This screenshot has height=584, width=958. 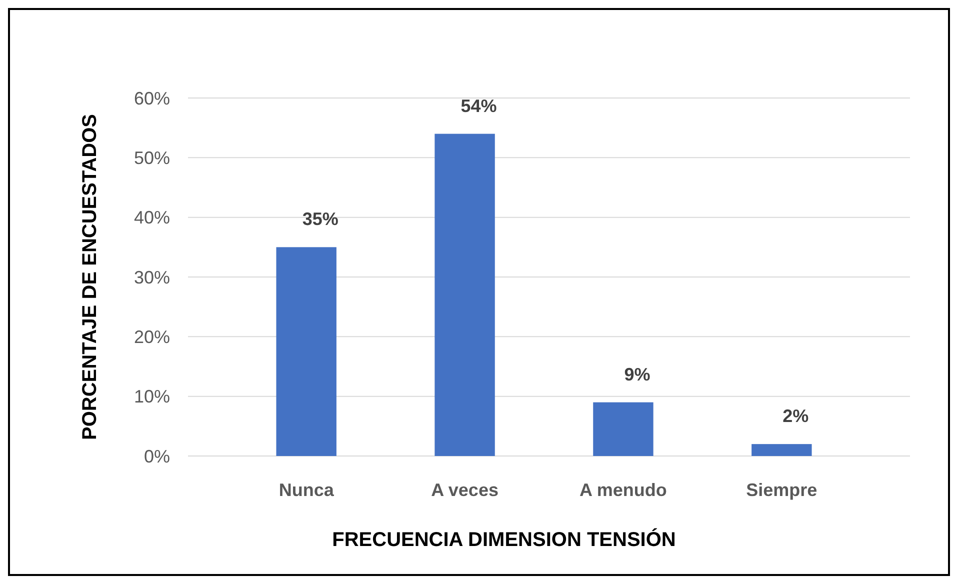 I want to click on y-tick-label: 0%, so click(x=157, y=456).